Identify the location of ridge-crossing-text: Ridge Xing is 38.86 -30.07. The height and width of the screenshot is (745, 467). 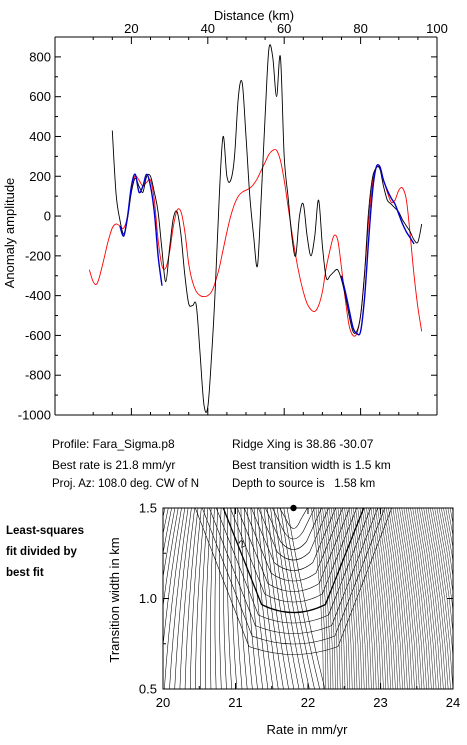
(303, 444).